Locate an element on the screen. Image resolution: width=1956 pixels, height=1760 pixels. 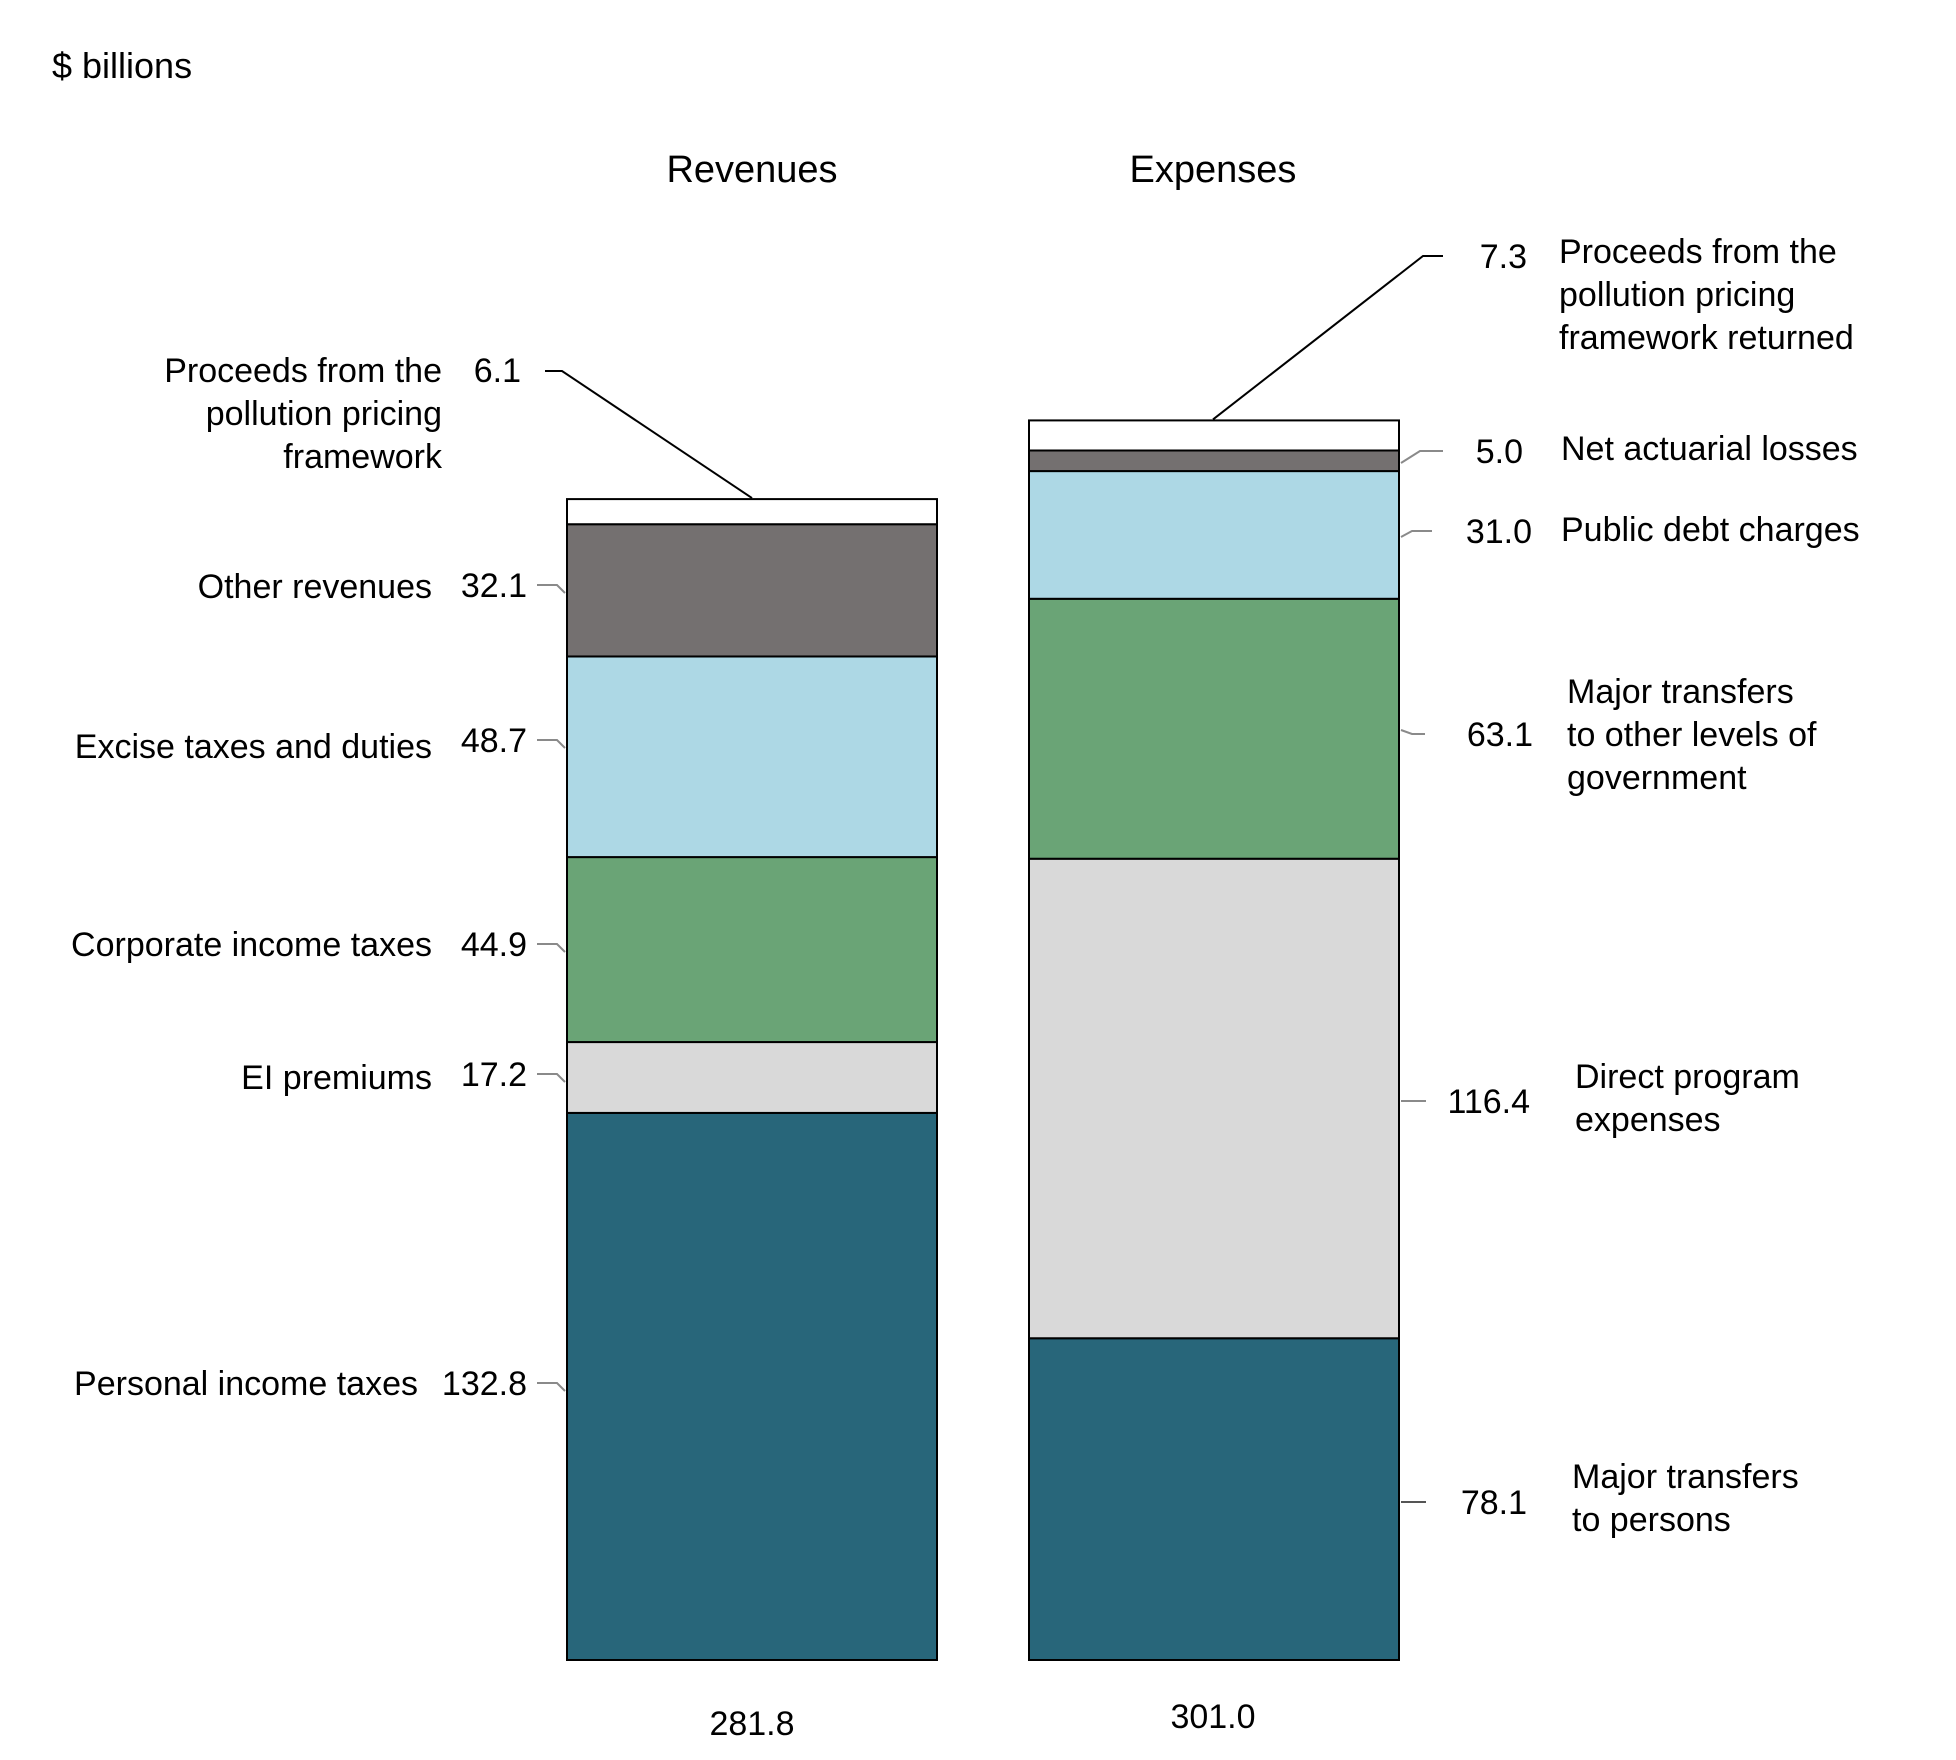
expenses-bar-net-actuarial-losses is located at coordinates (1214, 461).